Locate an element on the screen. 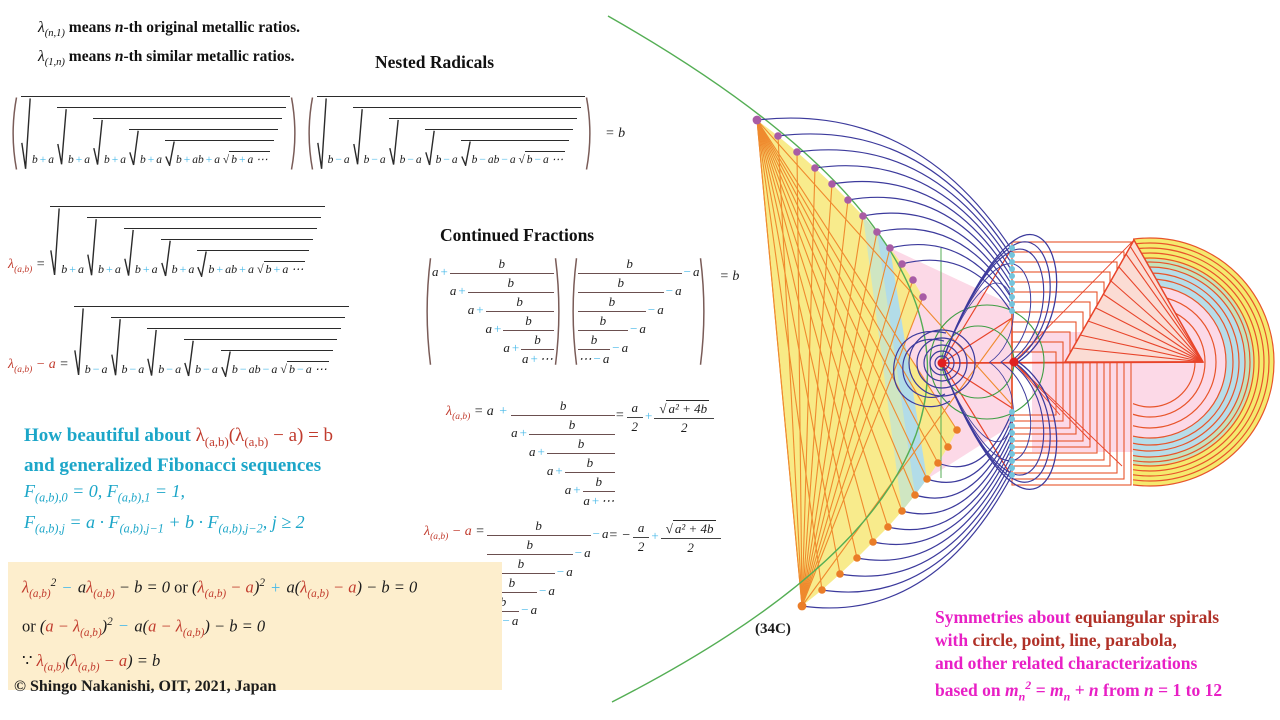  nested-radical-plus: b + a b + a b + a b + a b + ab + a √ b + a ⋯ is located at coordinates (186, 241).